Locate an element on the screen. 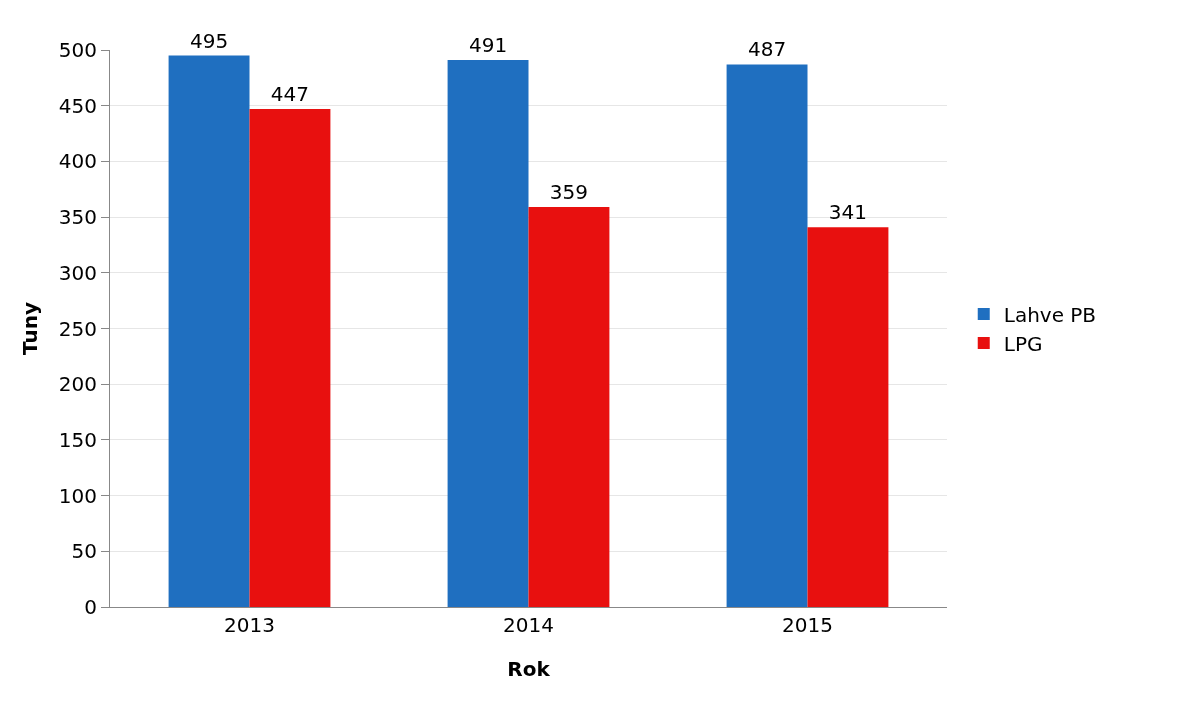 The width and height of the screenshot is (1177, 727). legend-label: Lahve PB is located at coordinates (1050, 314).